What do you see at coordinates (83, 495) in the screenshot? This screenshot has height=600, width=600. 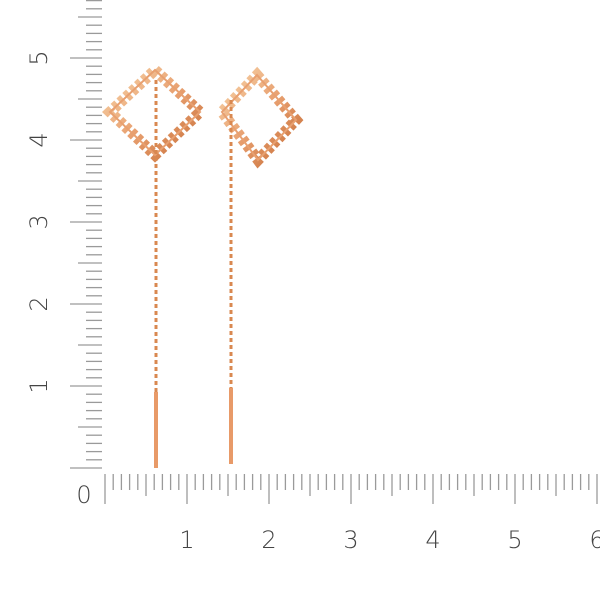 I see `x-label-0: 0` at bounding box center [83, 495].